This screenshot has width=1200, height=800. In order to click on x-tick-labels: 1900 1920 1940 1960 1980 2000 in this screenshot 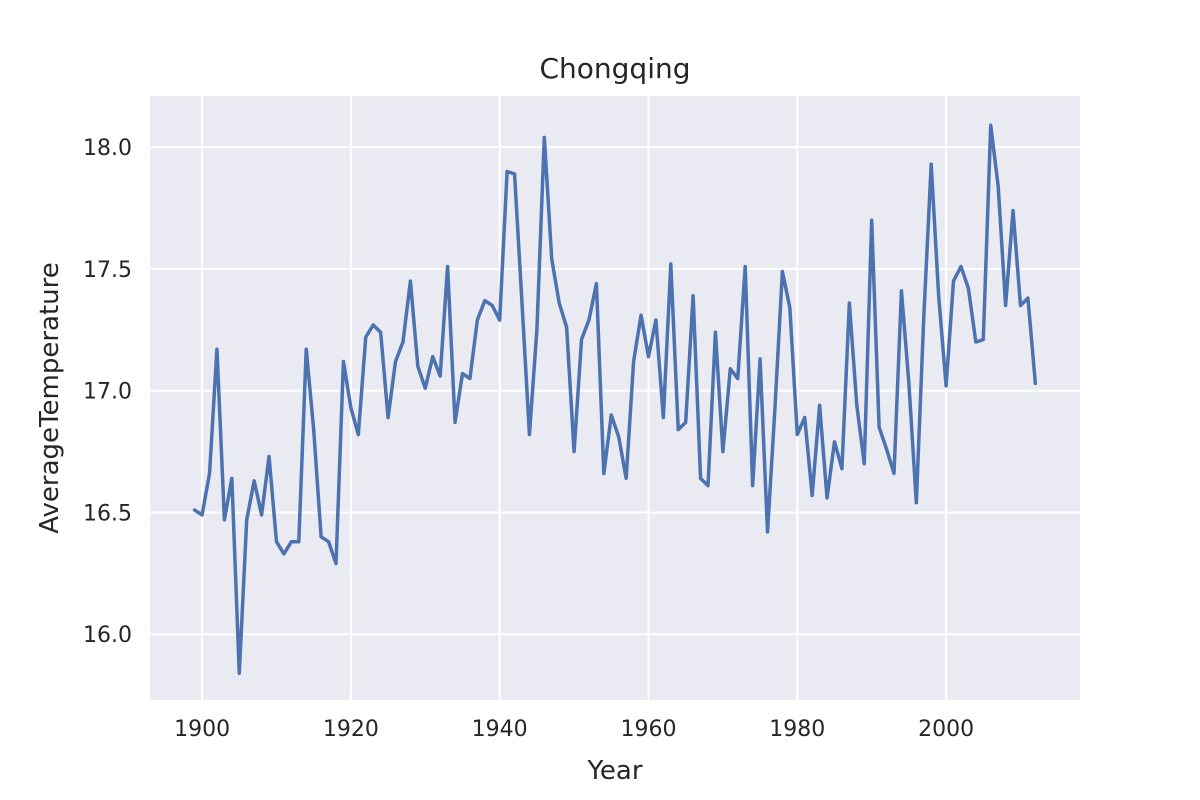, I will do `click(574, 729)`.